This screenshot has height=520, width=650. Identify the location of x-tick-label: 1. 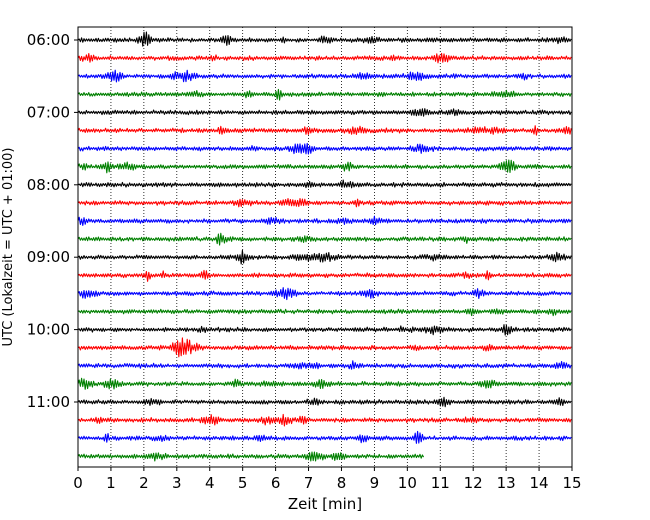
(111, 483).